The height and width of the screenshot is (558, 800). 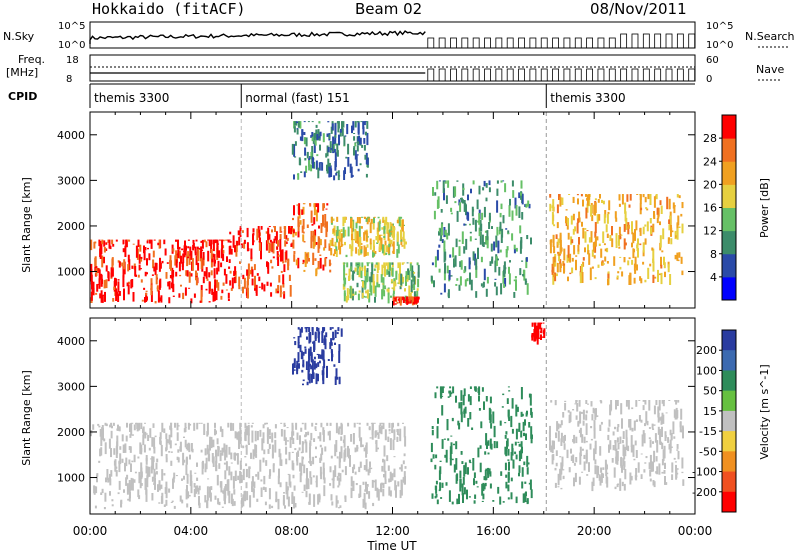 I want to click on y-tick-label: 2000, so click(x=71, y=432).